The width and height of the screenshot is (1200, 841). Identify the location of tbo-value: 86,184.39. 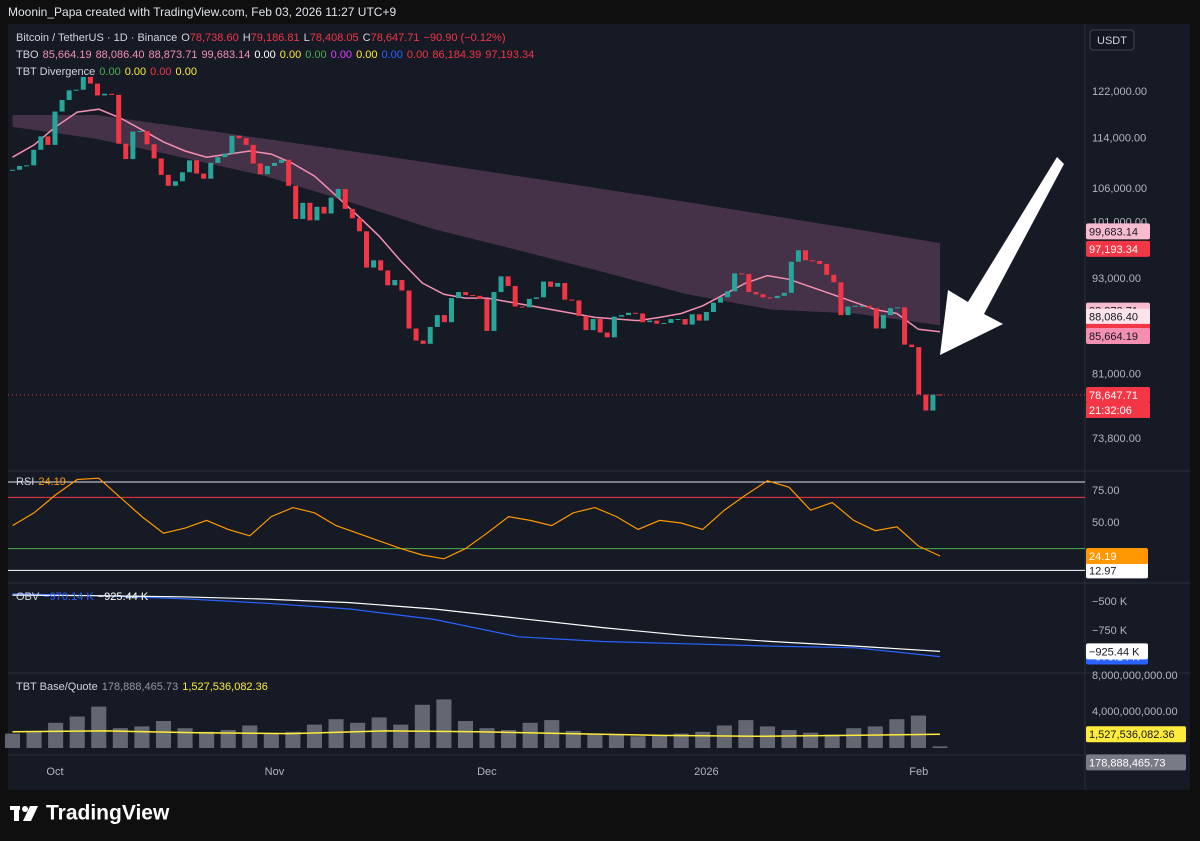
(457, 55).